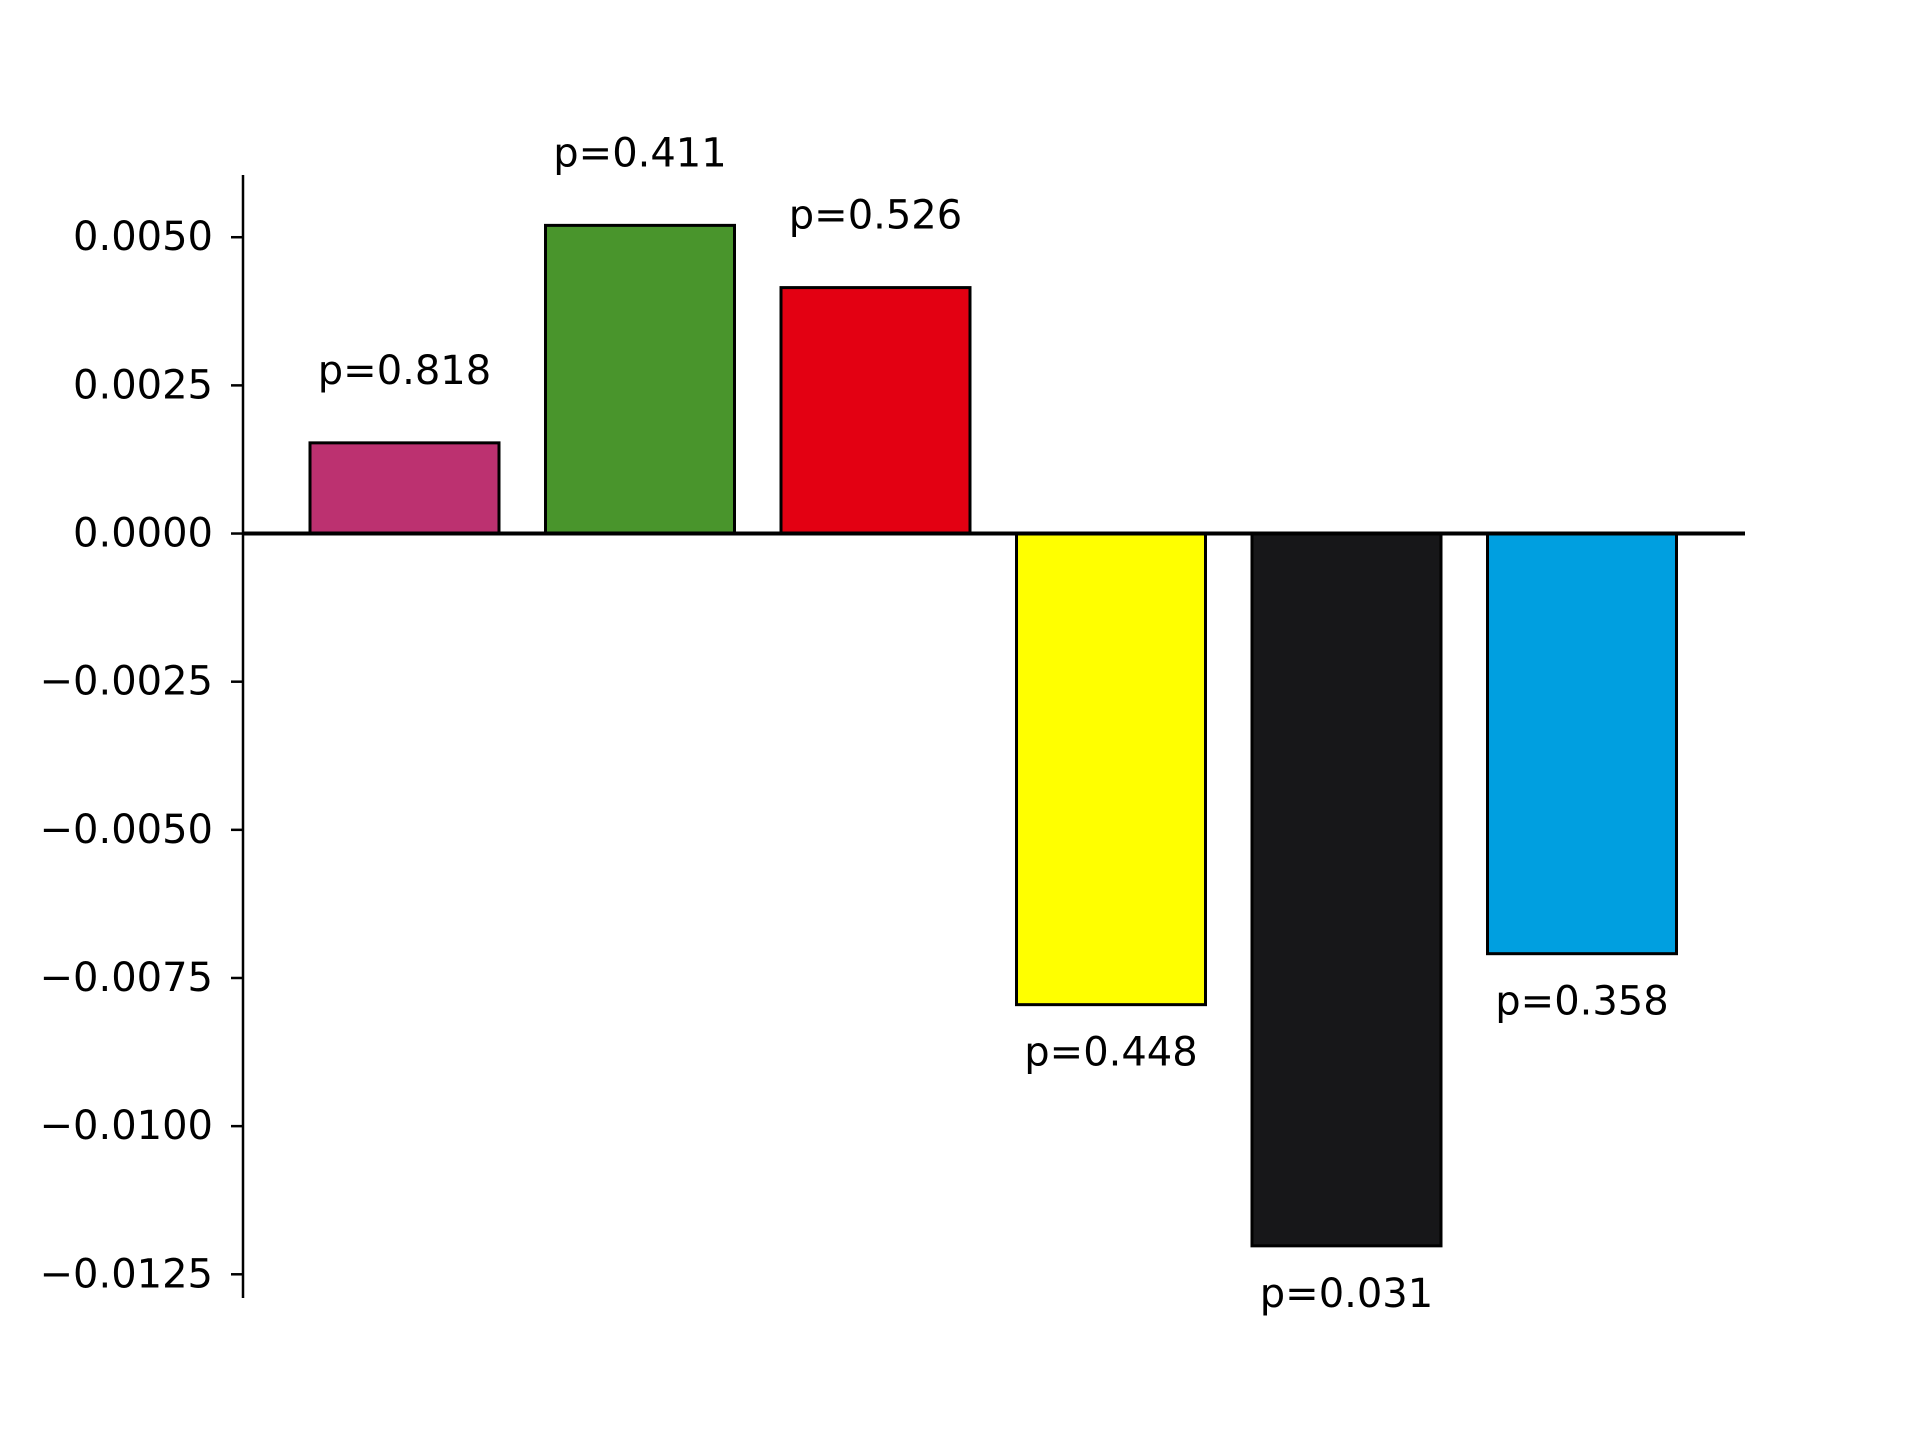 The image size is (1920, 1444). What do you see at coordinates (126, 830) in the screenshot?
I see `y-tick-label: −0.0050` at bounding box center [126, 830].